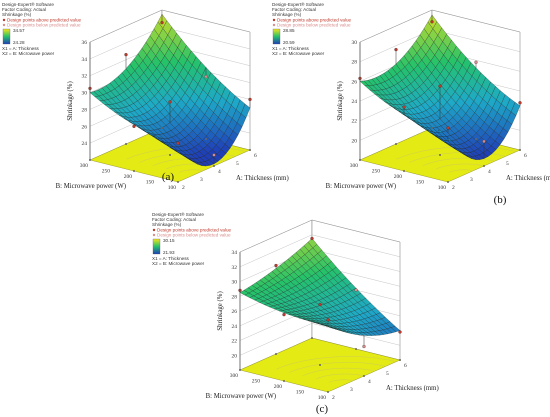 This screenshot has height=417, width=550. Describe the element at coordinates (169, 252) in the screenshot. I see `legend-low: 21.93` at that location.